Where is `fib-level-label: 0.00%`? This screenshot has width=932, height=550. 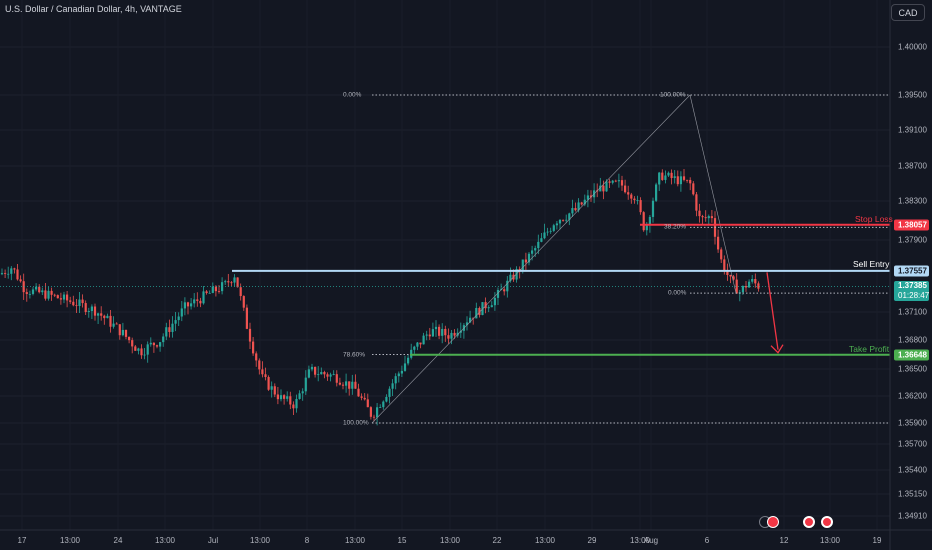
fib-level-label: 0.00% is located at coordinates (352, 95).